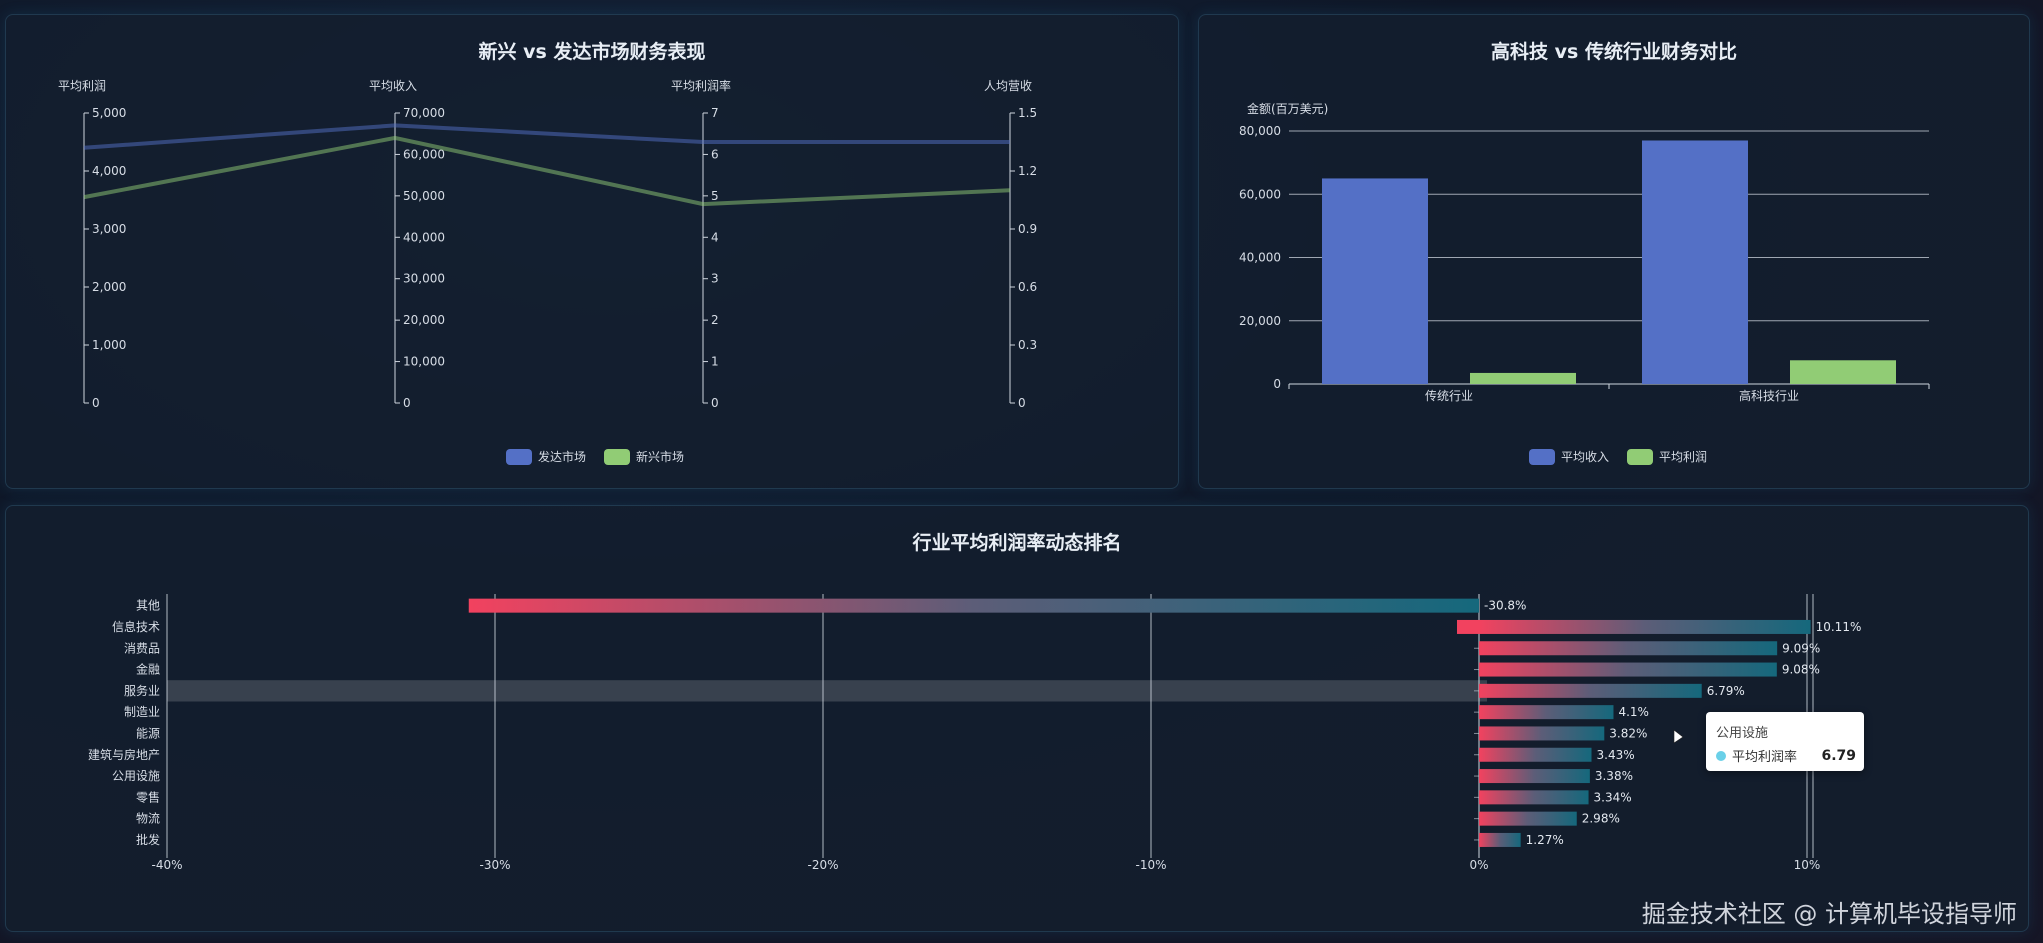 This screenshot has height=943, width=2043. Describe the element at coordinates (715, 403) in the screenshot. I see `axis-tick-label-2-0: 0` at that location.